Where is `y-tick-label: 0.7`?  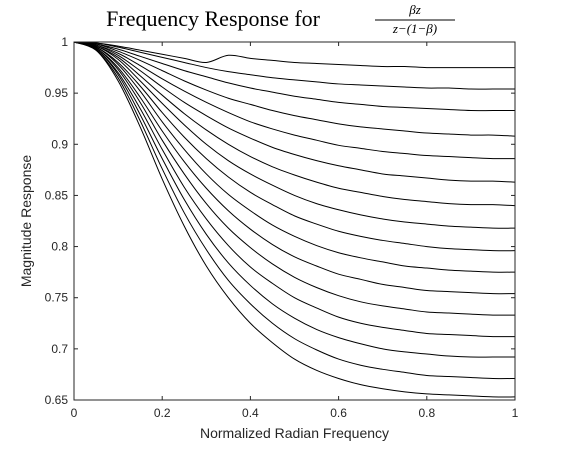 y-tick-label: 0.7 is located at coordinates (59, 349).